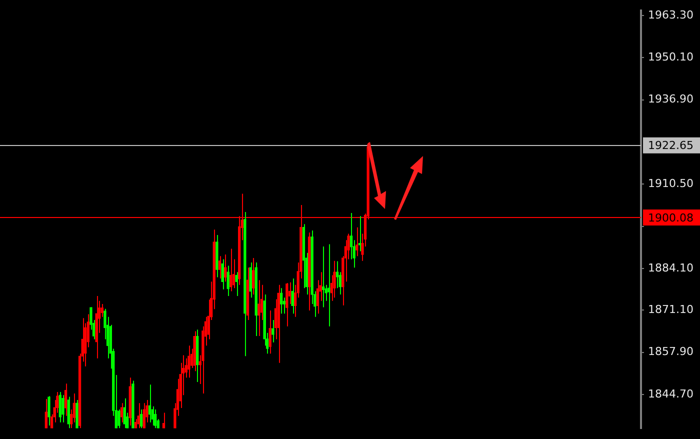 This screenshot has height=439, width=700. Describe the element at coordinates (671, 15) in the screenshot. I see `y-tick-label: 1963.30` at that location.